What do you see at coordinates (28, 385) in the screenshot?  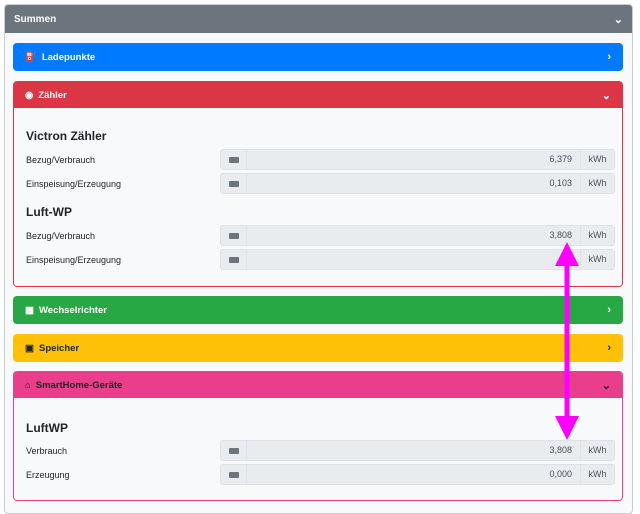 I see `smart-home-icon: ⌂` at bounding box center [28, 385].